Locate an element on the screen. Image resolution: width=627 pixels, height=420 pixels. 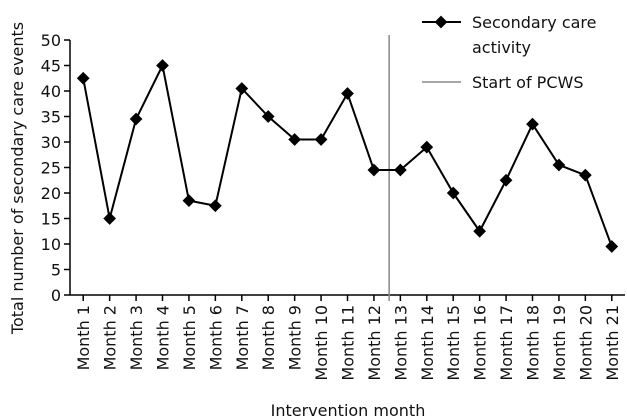
x-axis-title: Intervention month is located at coordinates (348, 410).